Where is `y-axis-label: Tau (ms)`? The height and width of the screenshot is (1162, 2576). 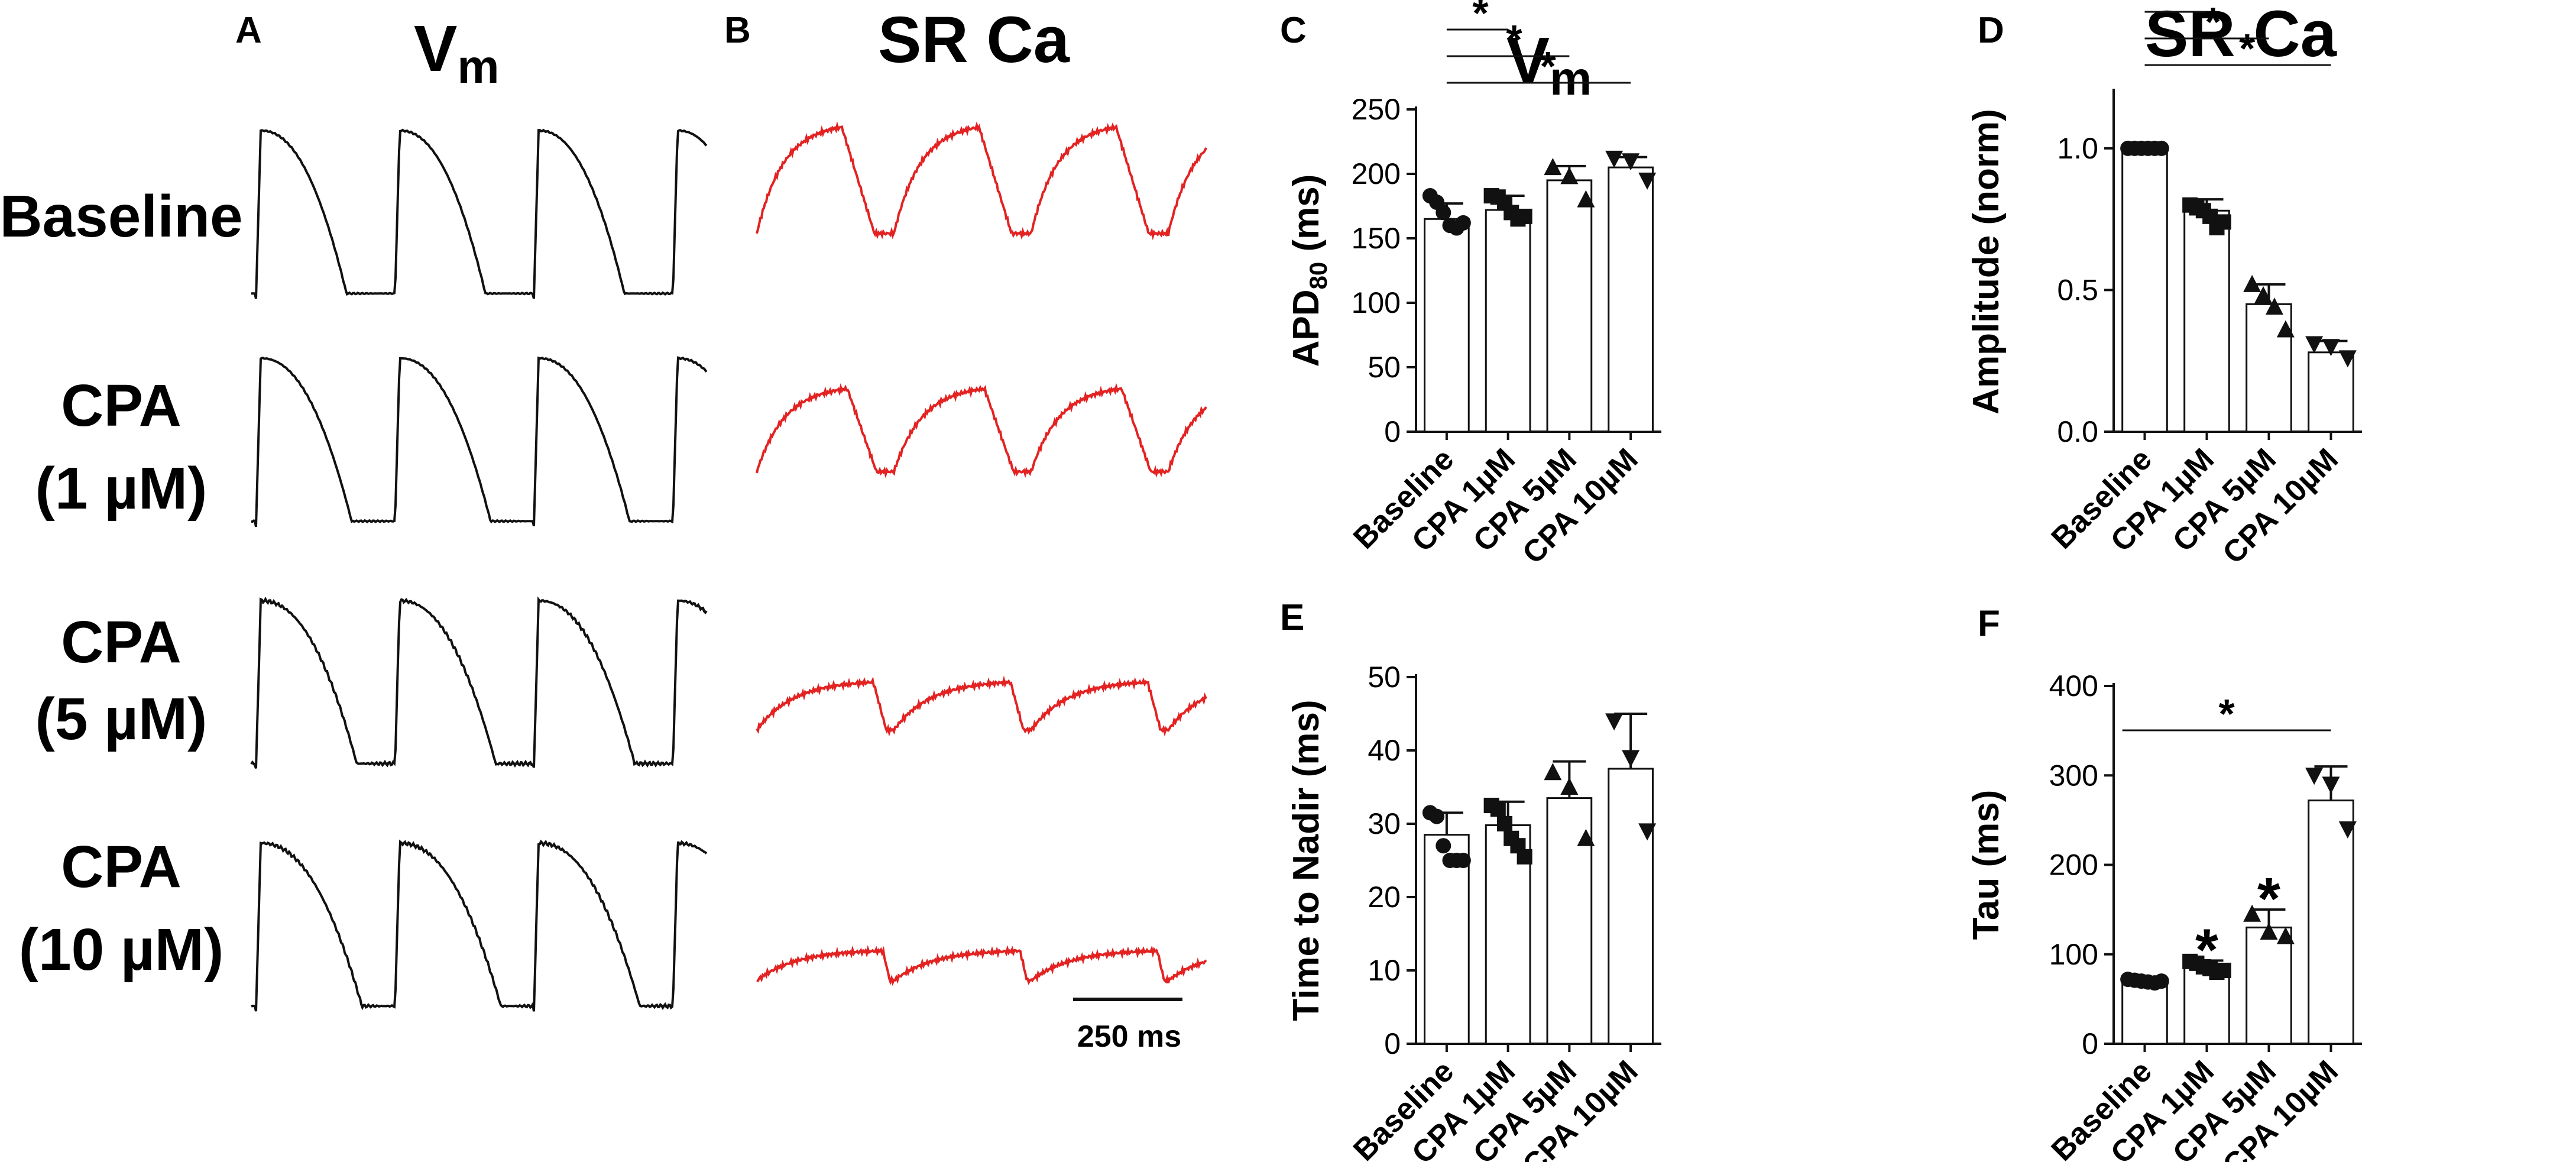 y-axis-label: Tau (ms) is located at coordinates (1986, 865).